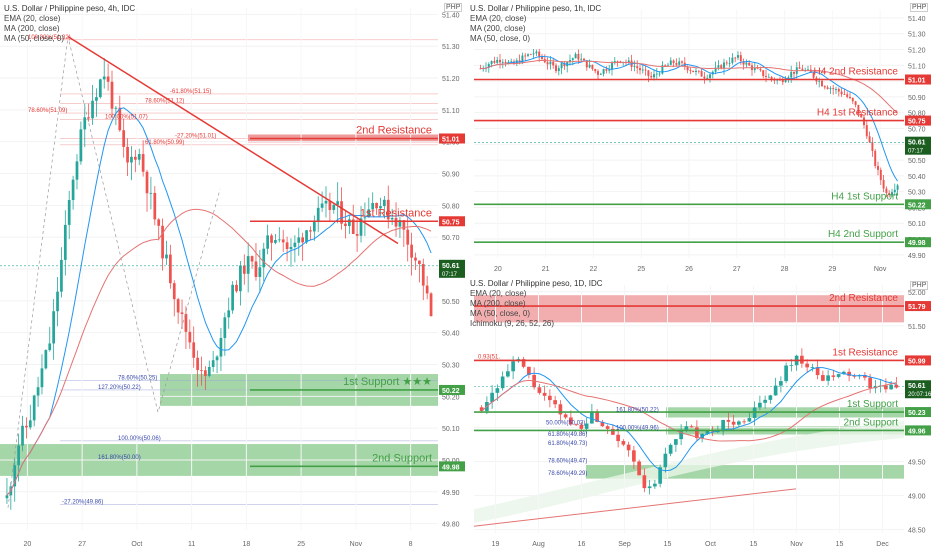 The image size is (932, 550). I want to click on level-label: 2nd Support, so click(402, 458).